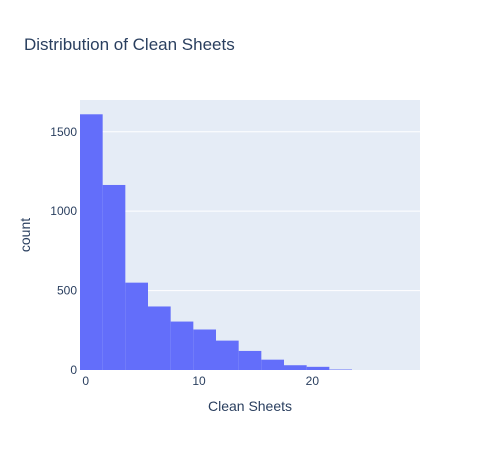 The height and width of the screenshot is (450, 500). What do you see at coordinates (63, 251) in the screenshot?
I see `y-axis-ticks: 0 500 1000 1500` at bounding box center [63, 251].